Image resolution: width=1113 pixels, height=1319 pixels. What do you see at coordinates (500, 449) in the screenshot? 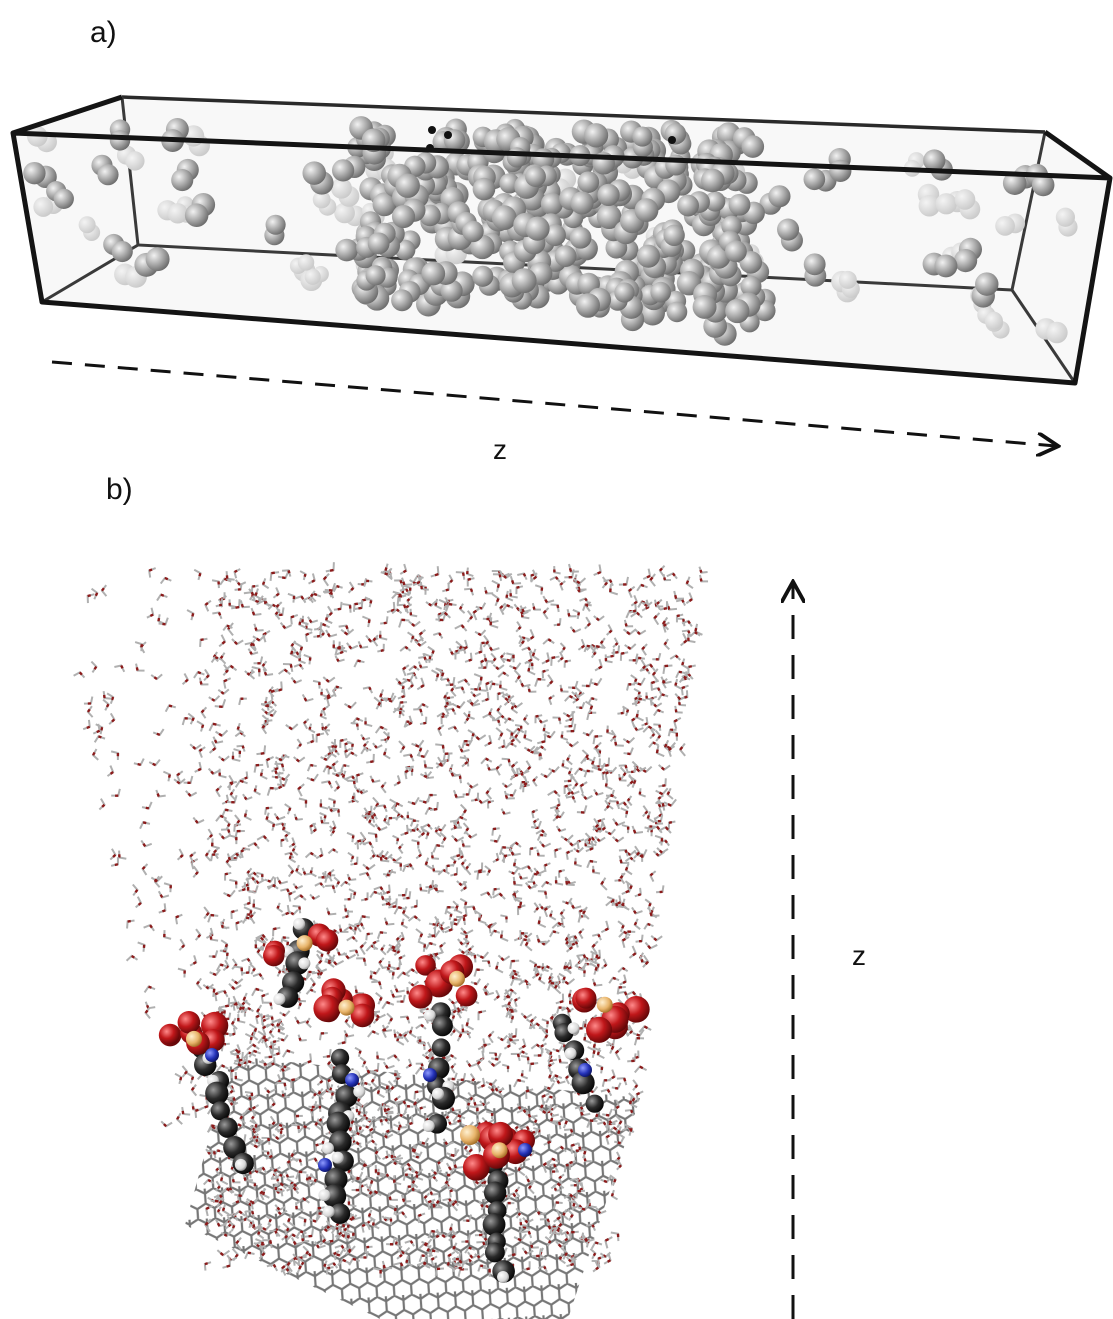
I see `panel-a-axis-label: z` at bounding box center [500, 449].